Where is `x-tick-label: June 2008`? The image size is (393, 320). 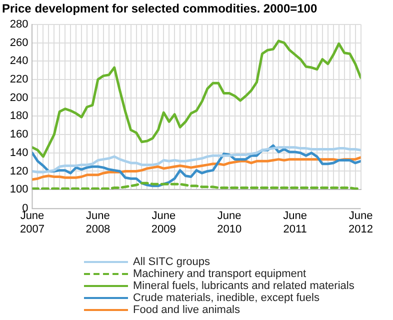 x-tick-label: June 2008 is located at coordinates (98, 223).